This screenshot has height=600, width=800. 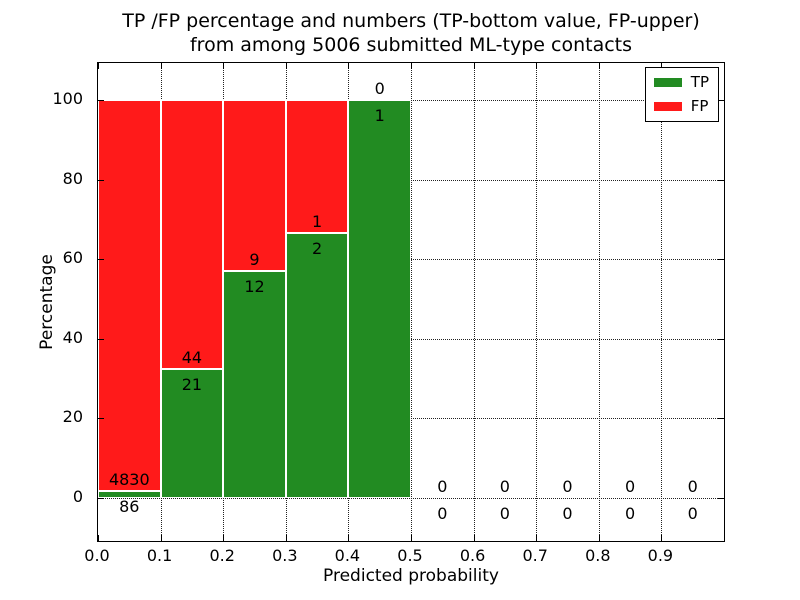 I want to click on x-tick-label: 0.4, so click(x=347, y=555).